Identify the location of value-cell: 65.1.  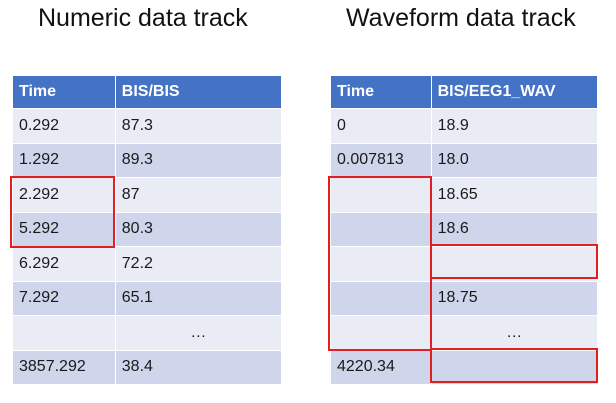
(198, 298).